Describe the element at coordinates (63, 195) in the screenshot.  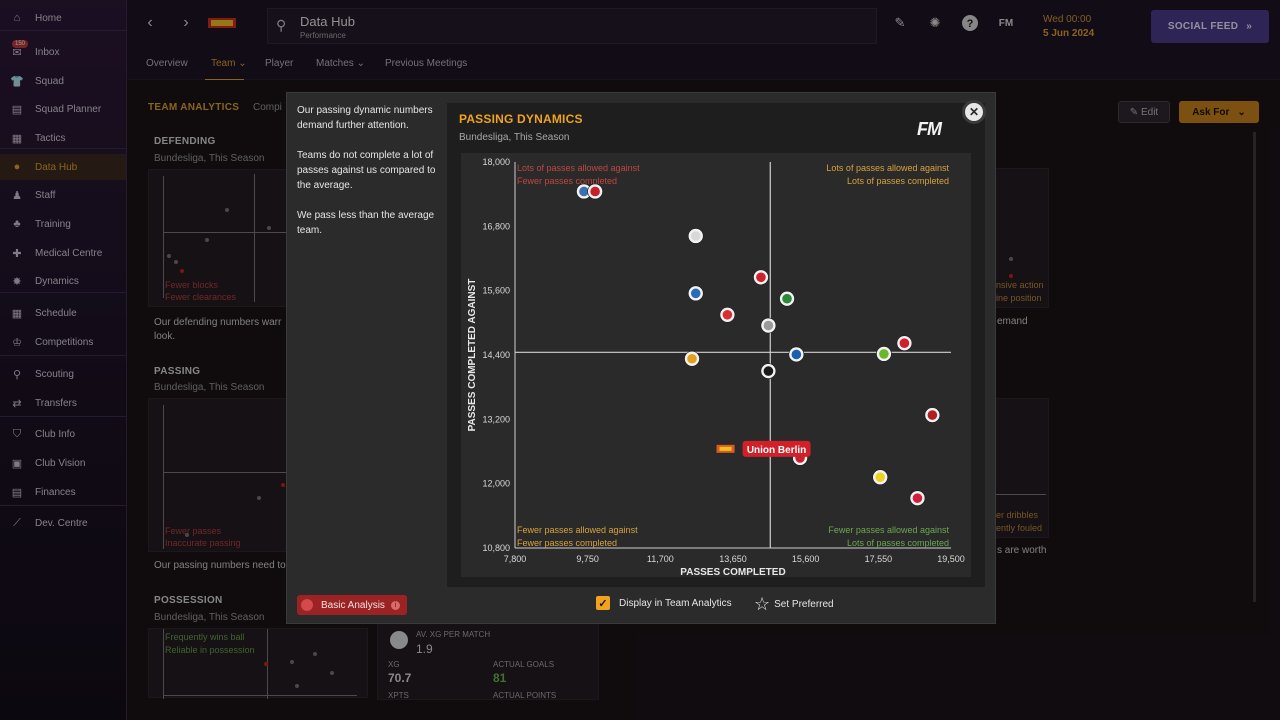
I see `sidebar-item-staff: ♟ Staff` at that location.